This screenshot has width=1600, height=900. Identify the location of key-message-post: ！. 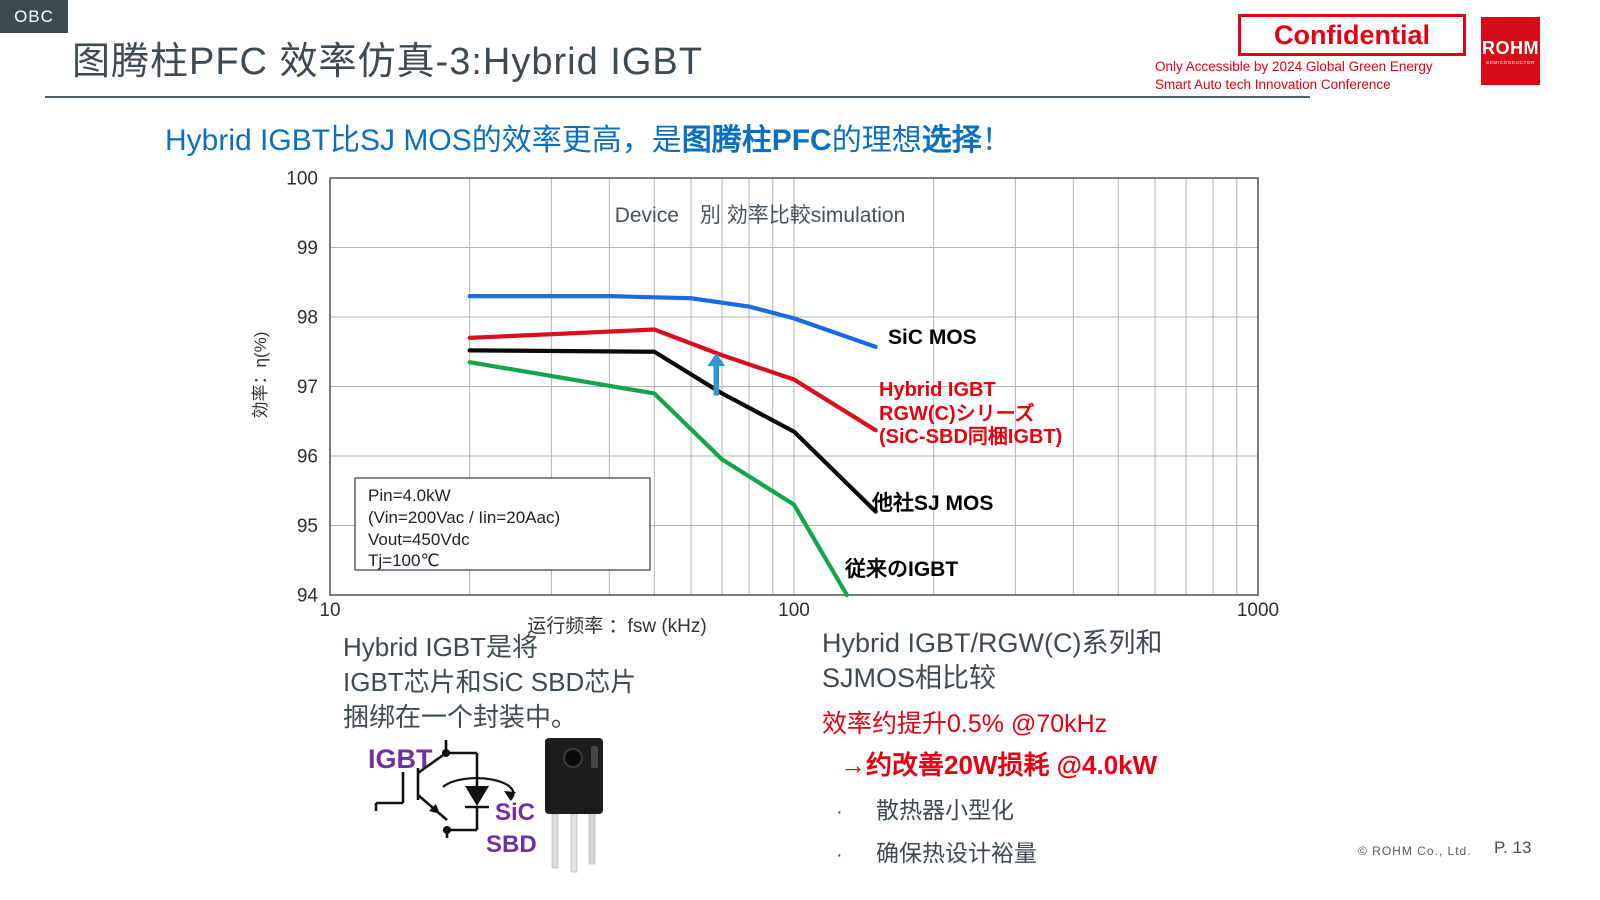
(996, 140).